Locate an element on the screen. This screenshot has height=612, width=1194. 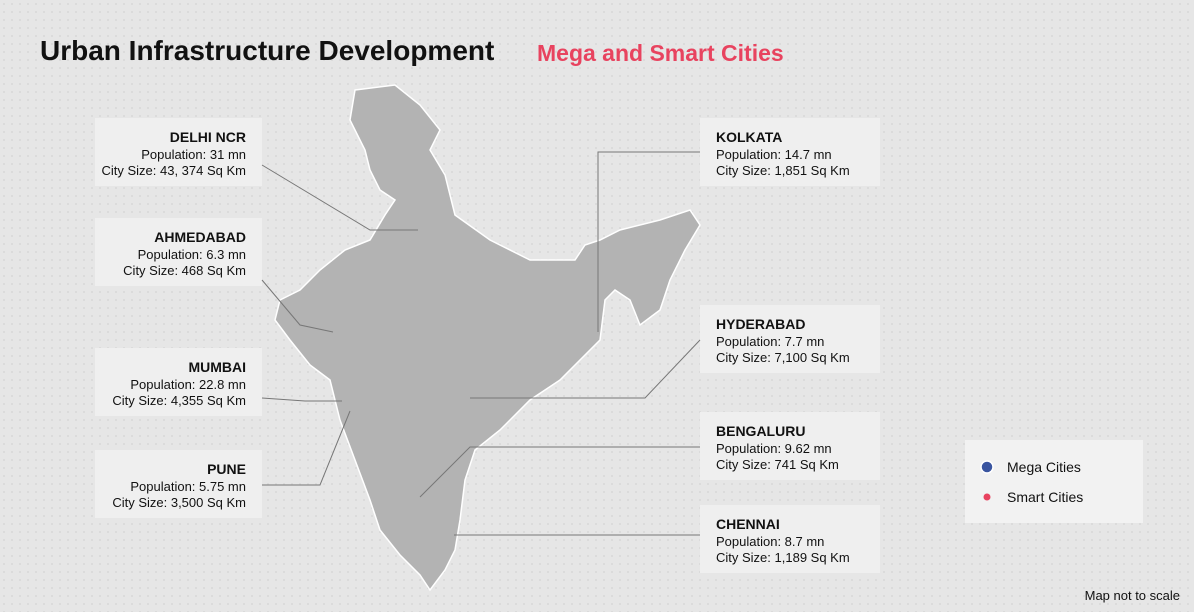
legend-box is located at coordinates (1054, 481).